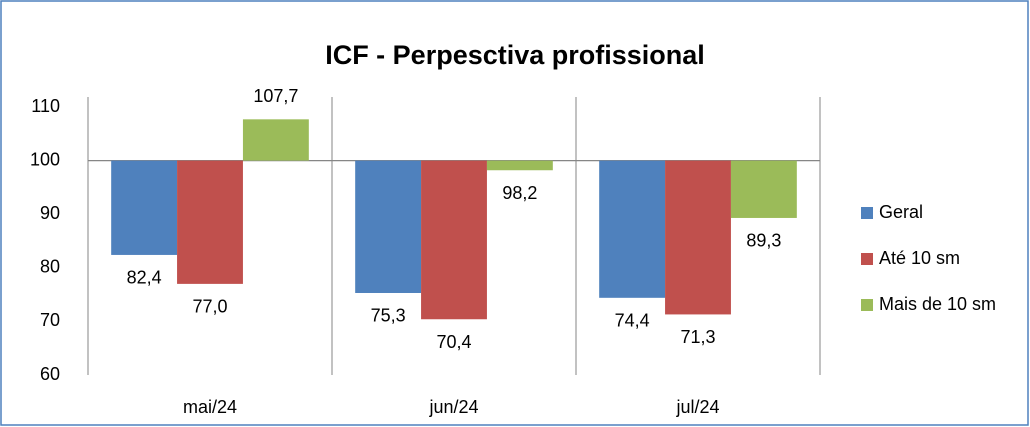 The width and height of the screenshot is (1030, 427). I want to click on y-tick-label: 70, so click(50, 320).